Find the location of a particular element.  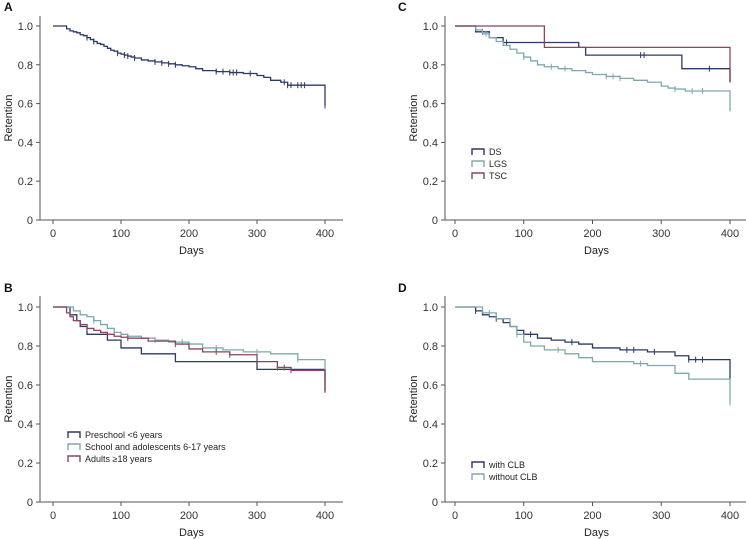

legend-label: without CLB is located at coordinates (513, 477).